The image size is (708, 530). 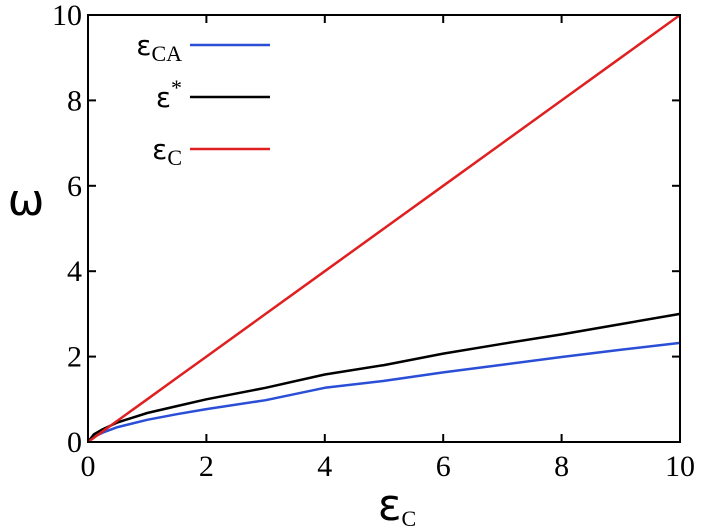 What do you see at coordinates (390, 505) in the screenshot?
I see `x-axis-label-main: ε` at bounding box center [390, 505].